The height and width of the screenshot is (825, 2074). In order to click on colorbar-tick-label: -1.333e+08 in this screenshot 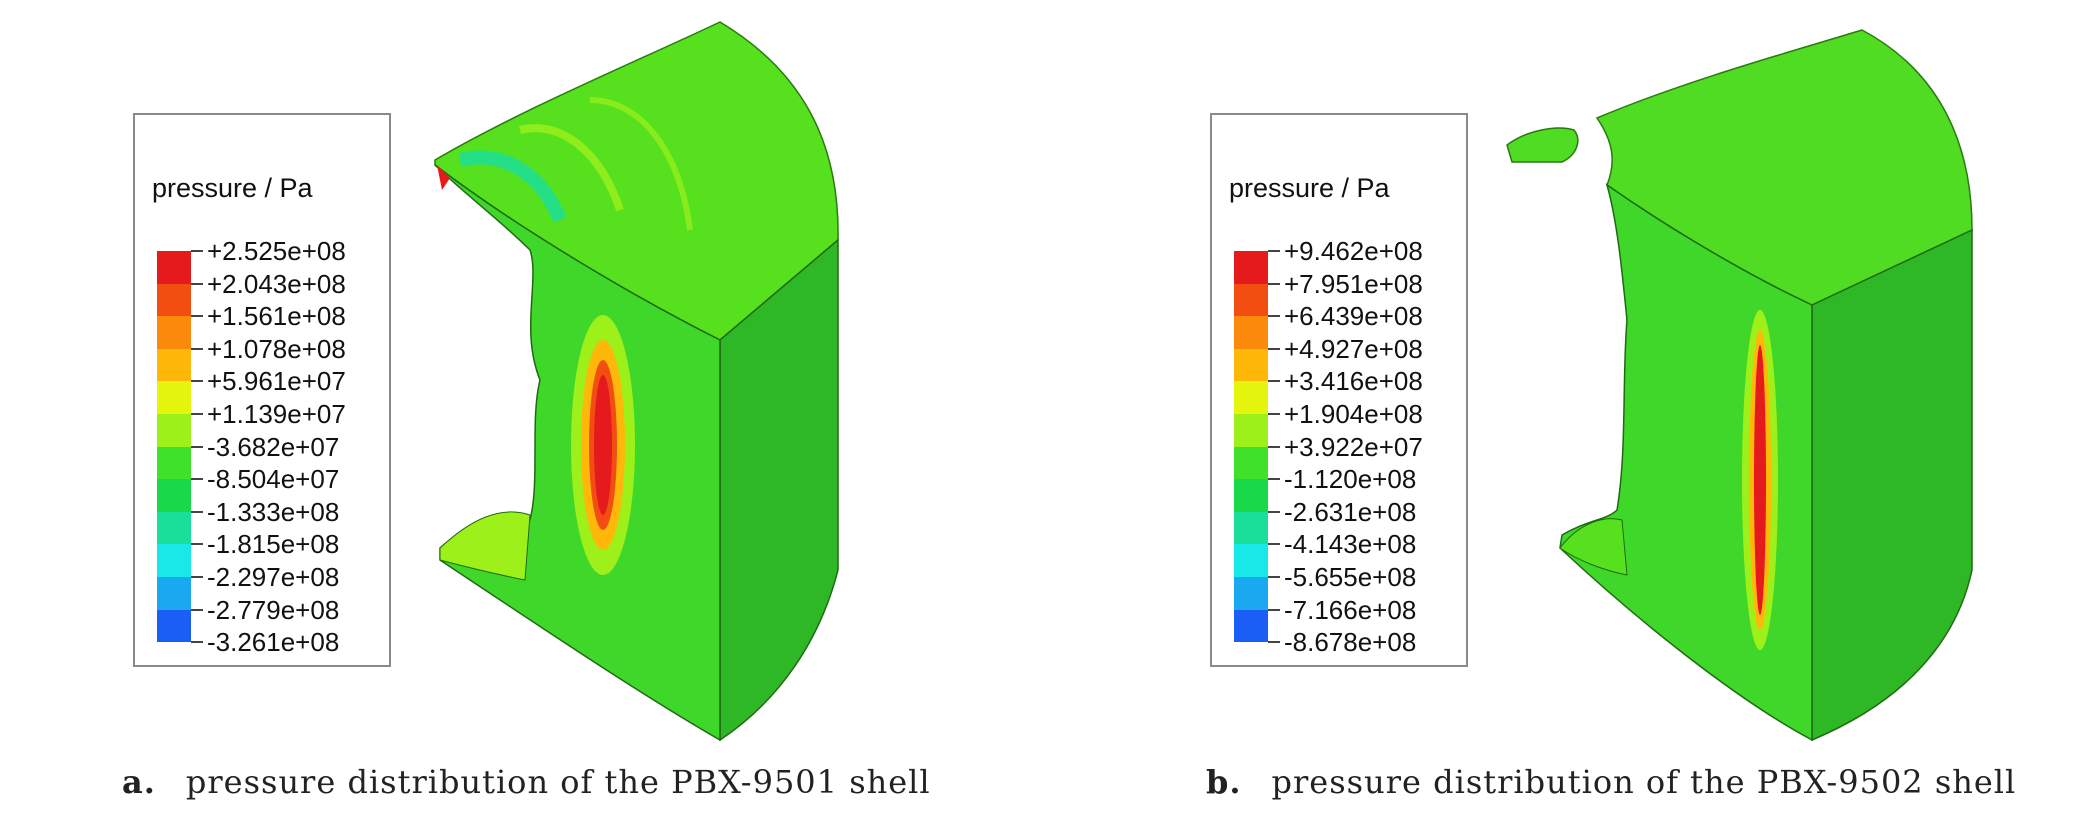, I will do `click(273, 511)`.